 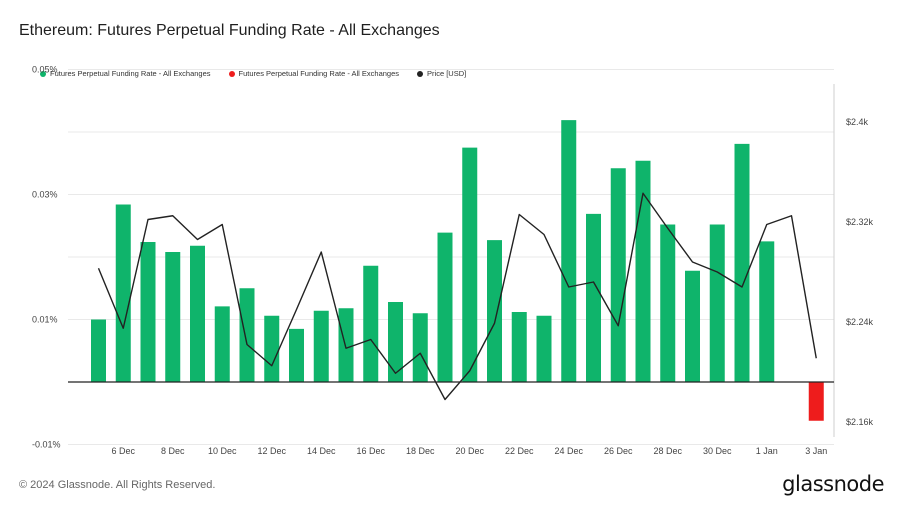 I want to click on y-right-tick-label: $2.24k, so click(x=860, y=322).